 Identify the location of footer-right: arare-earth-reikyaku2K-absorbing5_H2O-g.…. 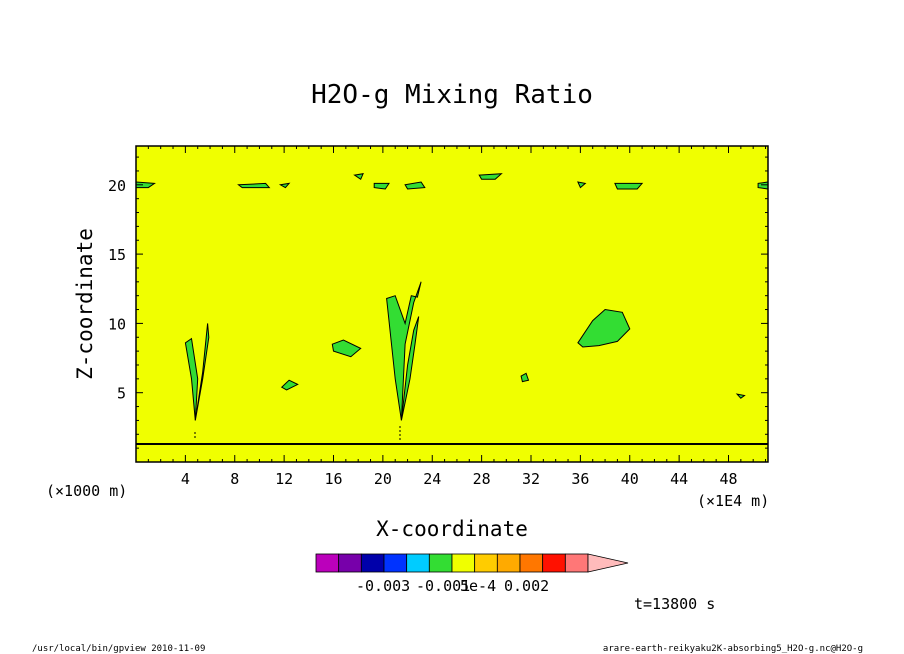
(733, 649).